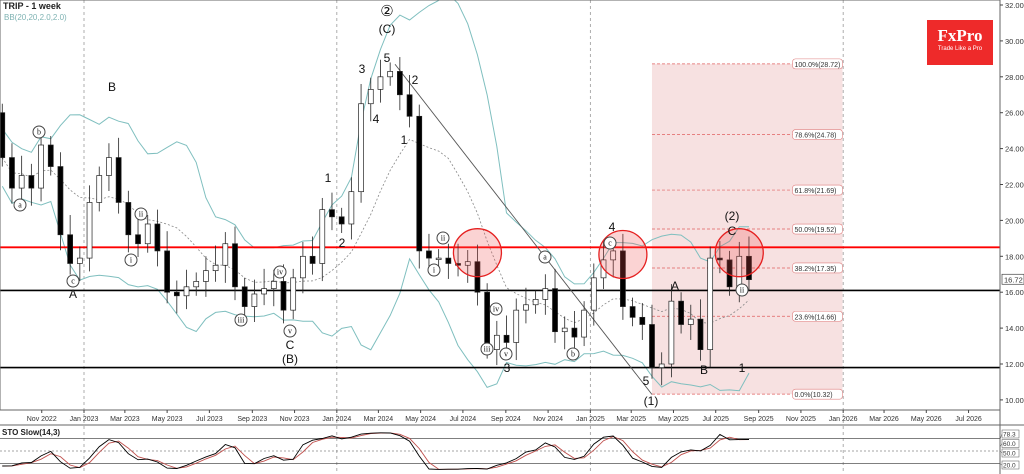 Image resolution: width=1024 pixels, height=474 pixels. What do you see at coordinates (884, 419) in the screenshot?
I see `x-tick-label: Mar 2026` at bounding box center [884, 419].